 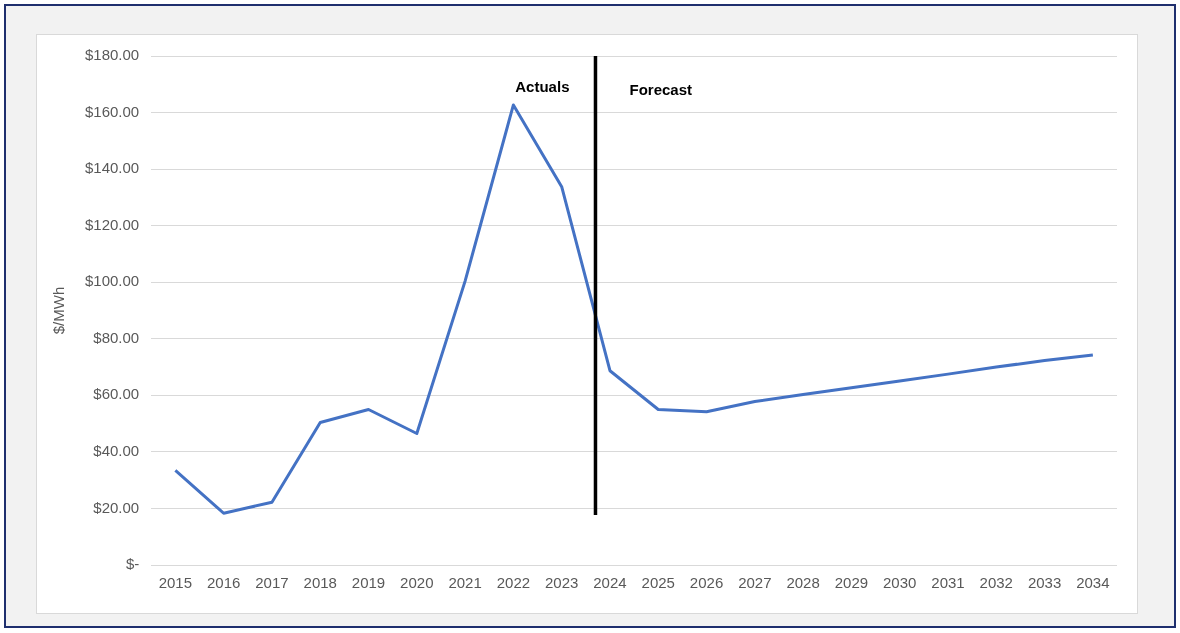 I want to click on y-tick-label: $60.00, so click(x=116, y=394).